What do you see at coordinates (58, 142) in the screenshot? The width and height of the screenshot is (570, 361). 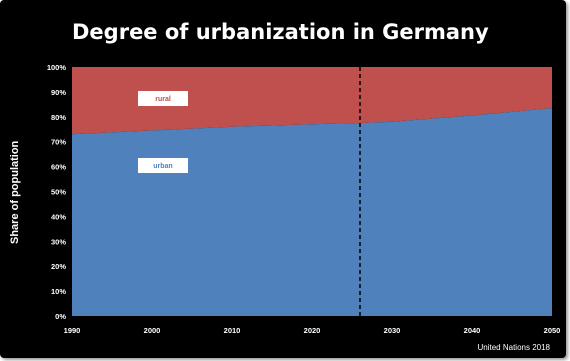 I see `y-tick-label: 70%` at bounding box center [58, 142].